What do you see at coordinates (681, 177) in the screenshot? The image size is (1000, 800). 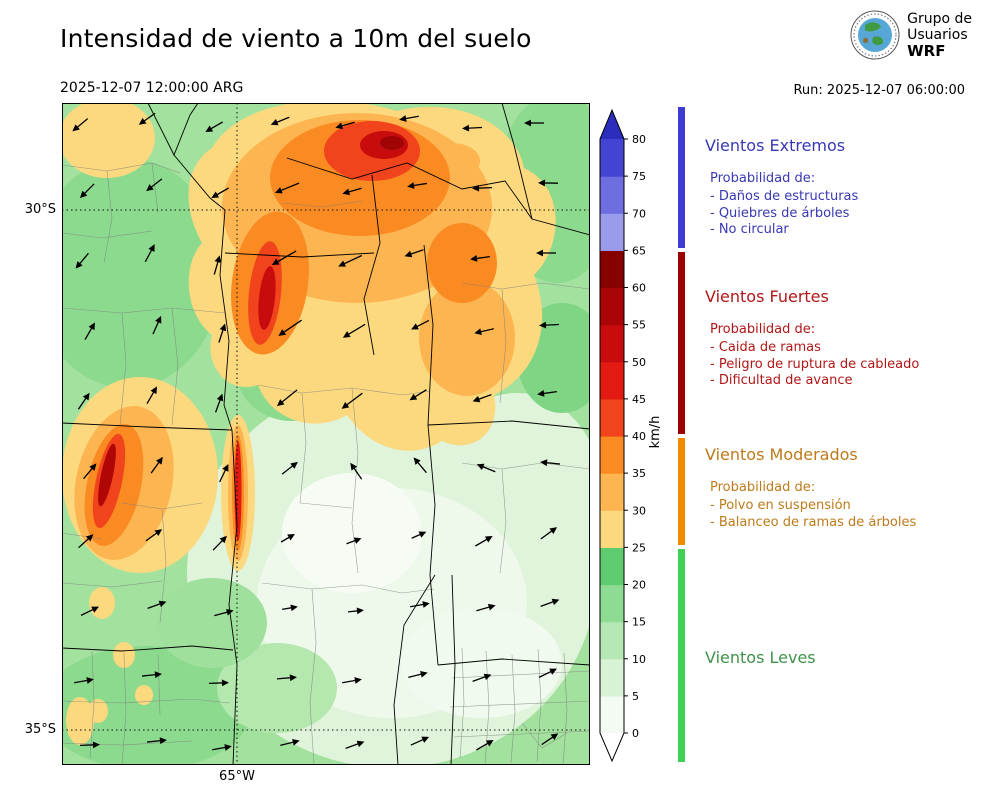 I see `legend-strip-extremos` at bounding box center [681, 177].